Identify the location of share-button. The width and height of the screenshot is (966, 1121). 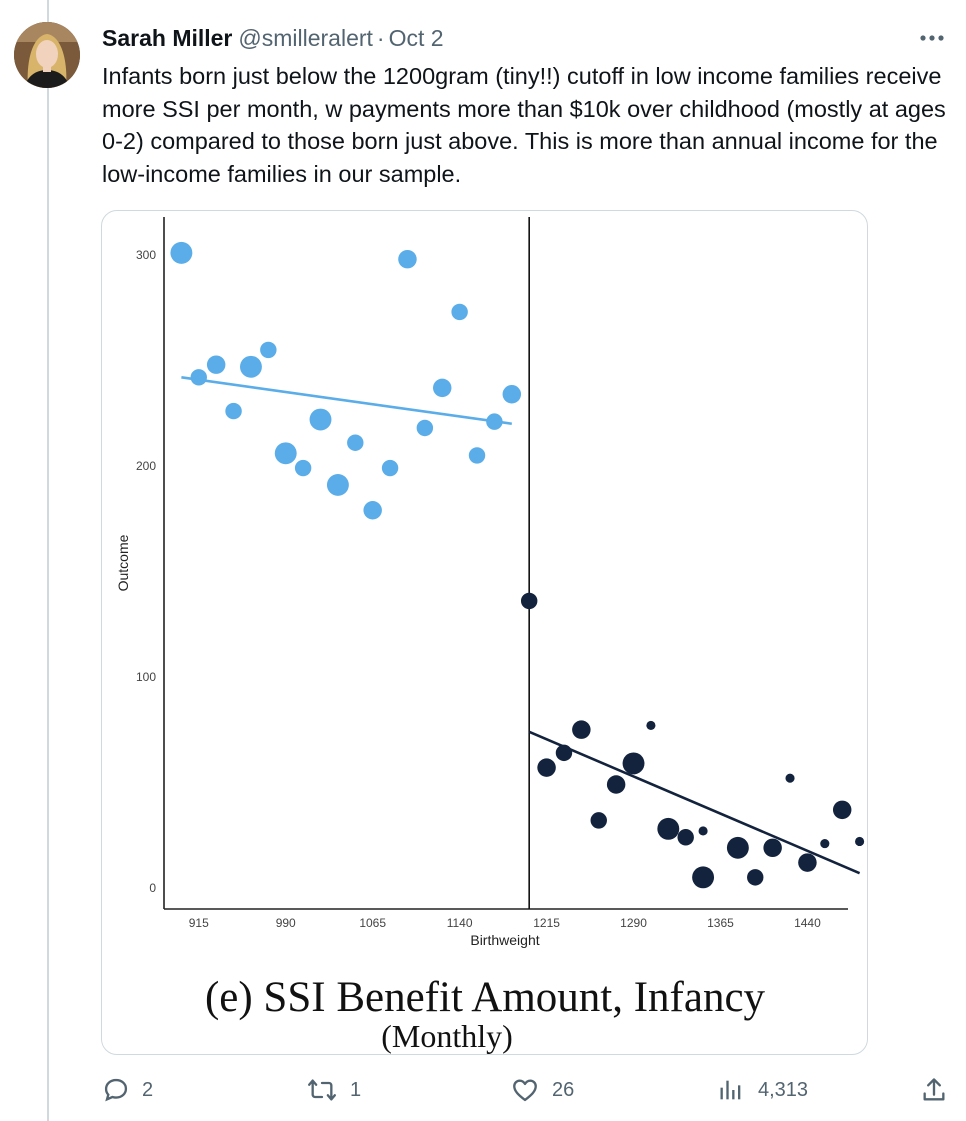
(940, 1090).